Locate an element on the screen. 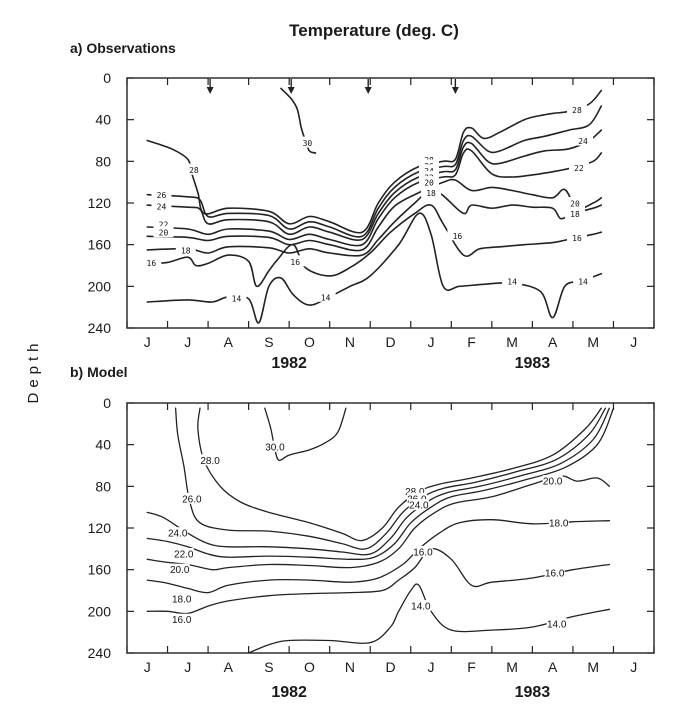 The width and height of the screenshot is (700, 715). y-tick-label: 80 is located at coordinates (103, 161).